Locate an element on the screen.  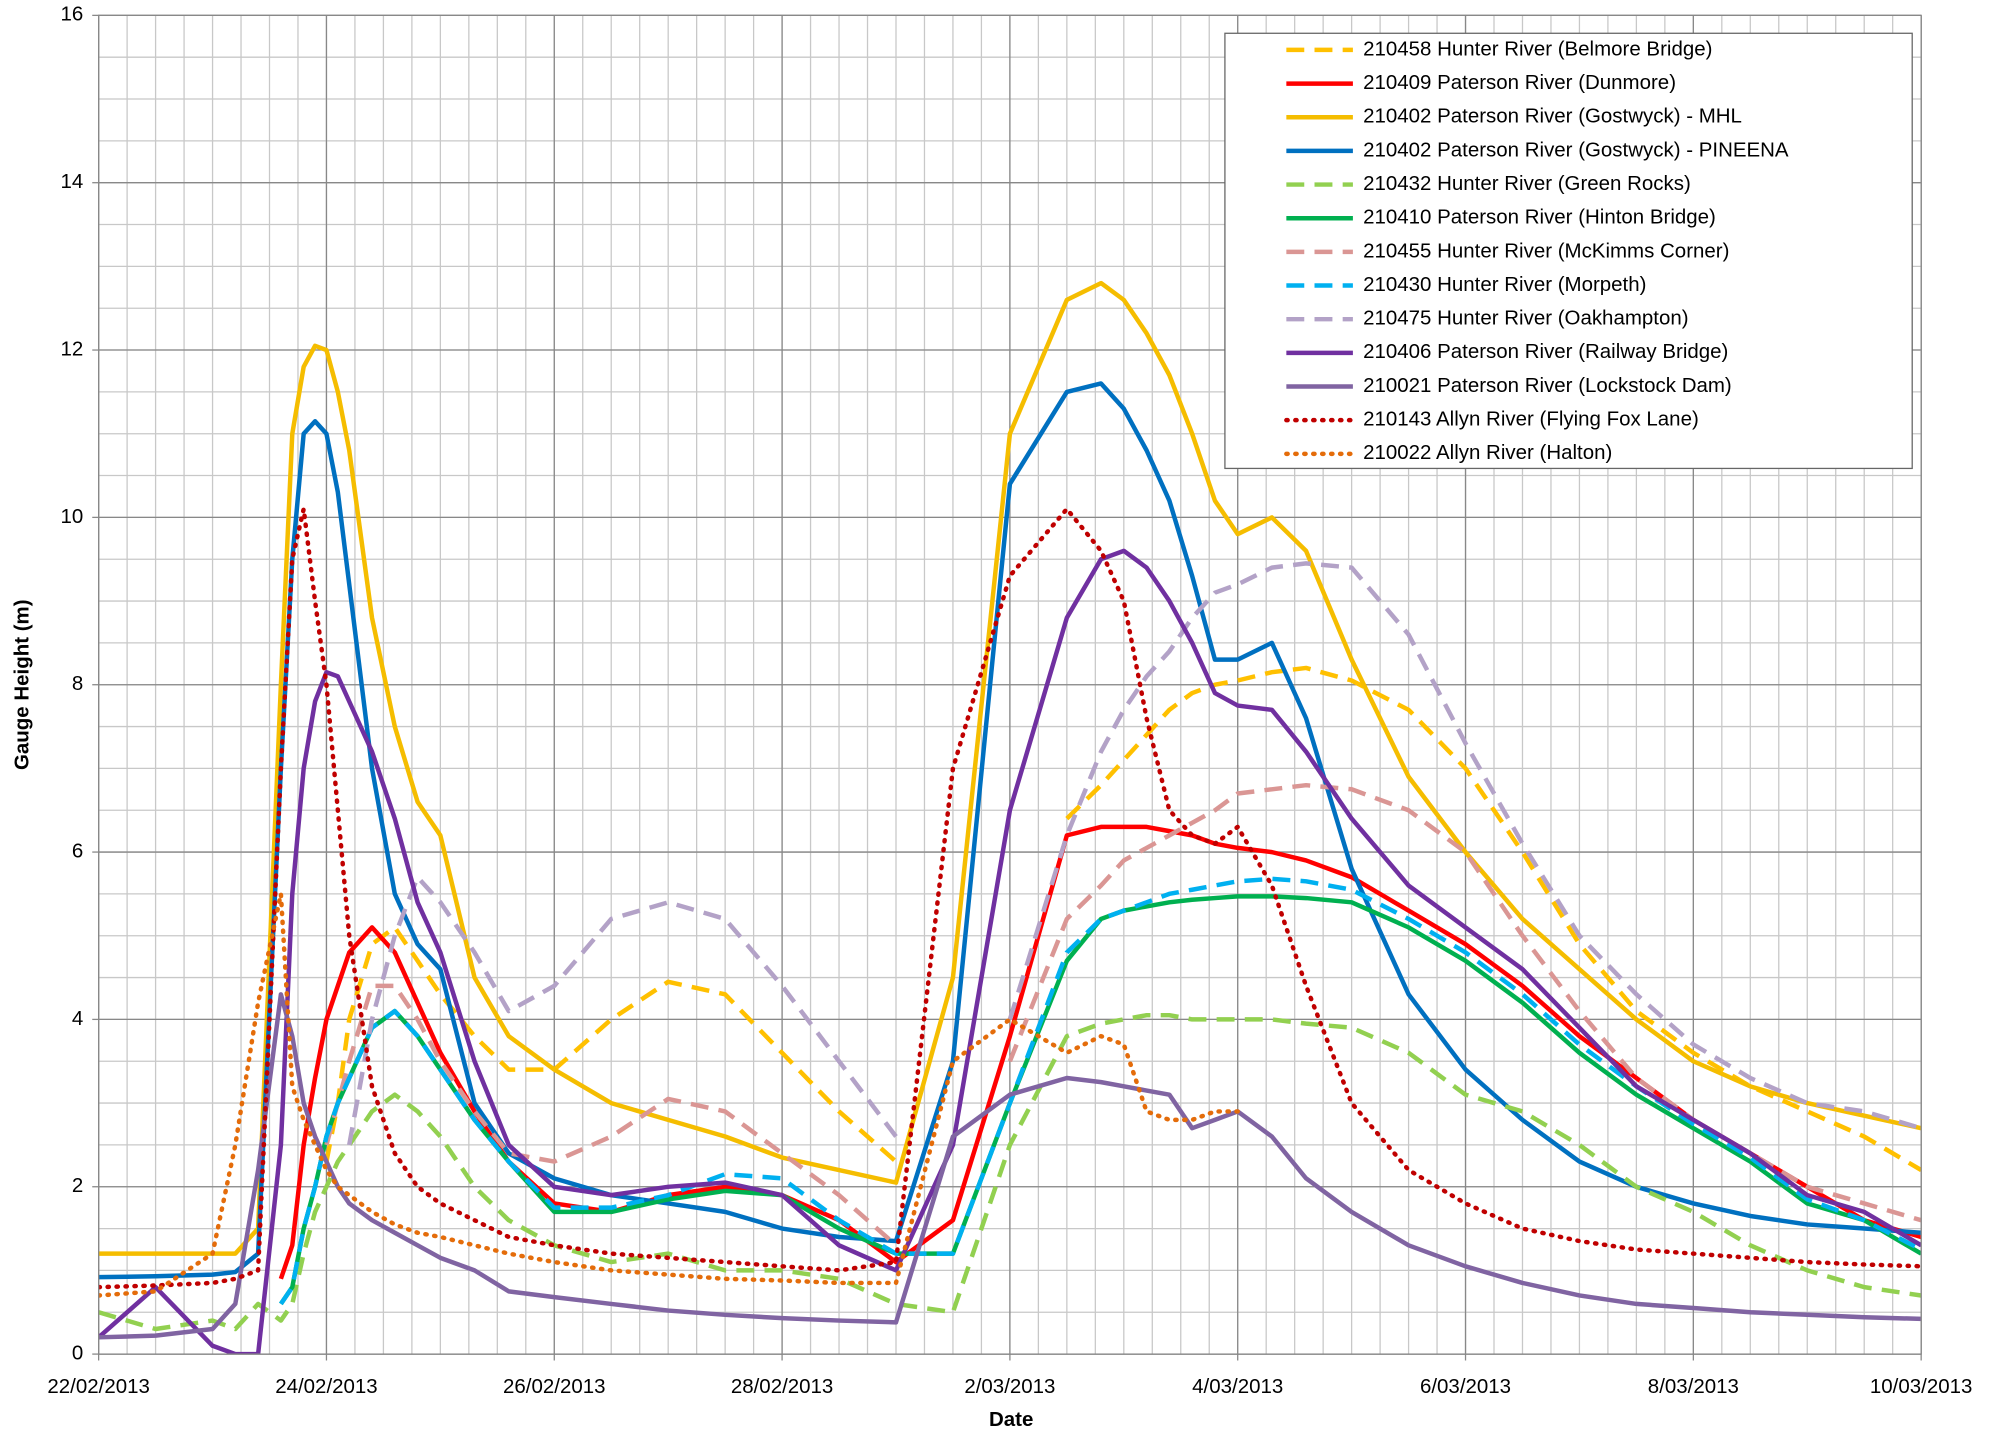
y-tick-label: 14 is located at coordinates (72, 181).